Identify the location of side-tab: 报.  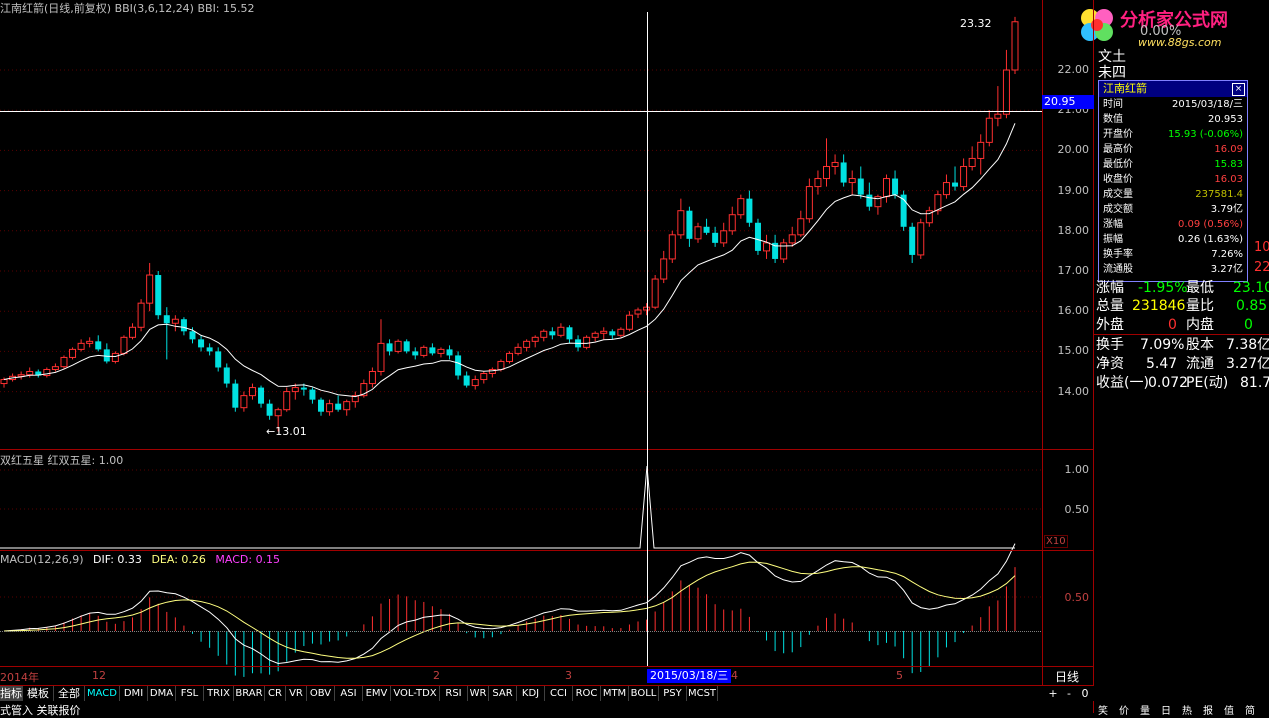
(1208, 711).